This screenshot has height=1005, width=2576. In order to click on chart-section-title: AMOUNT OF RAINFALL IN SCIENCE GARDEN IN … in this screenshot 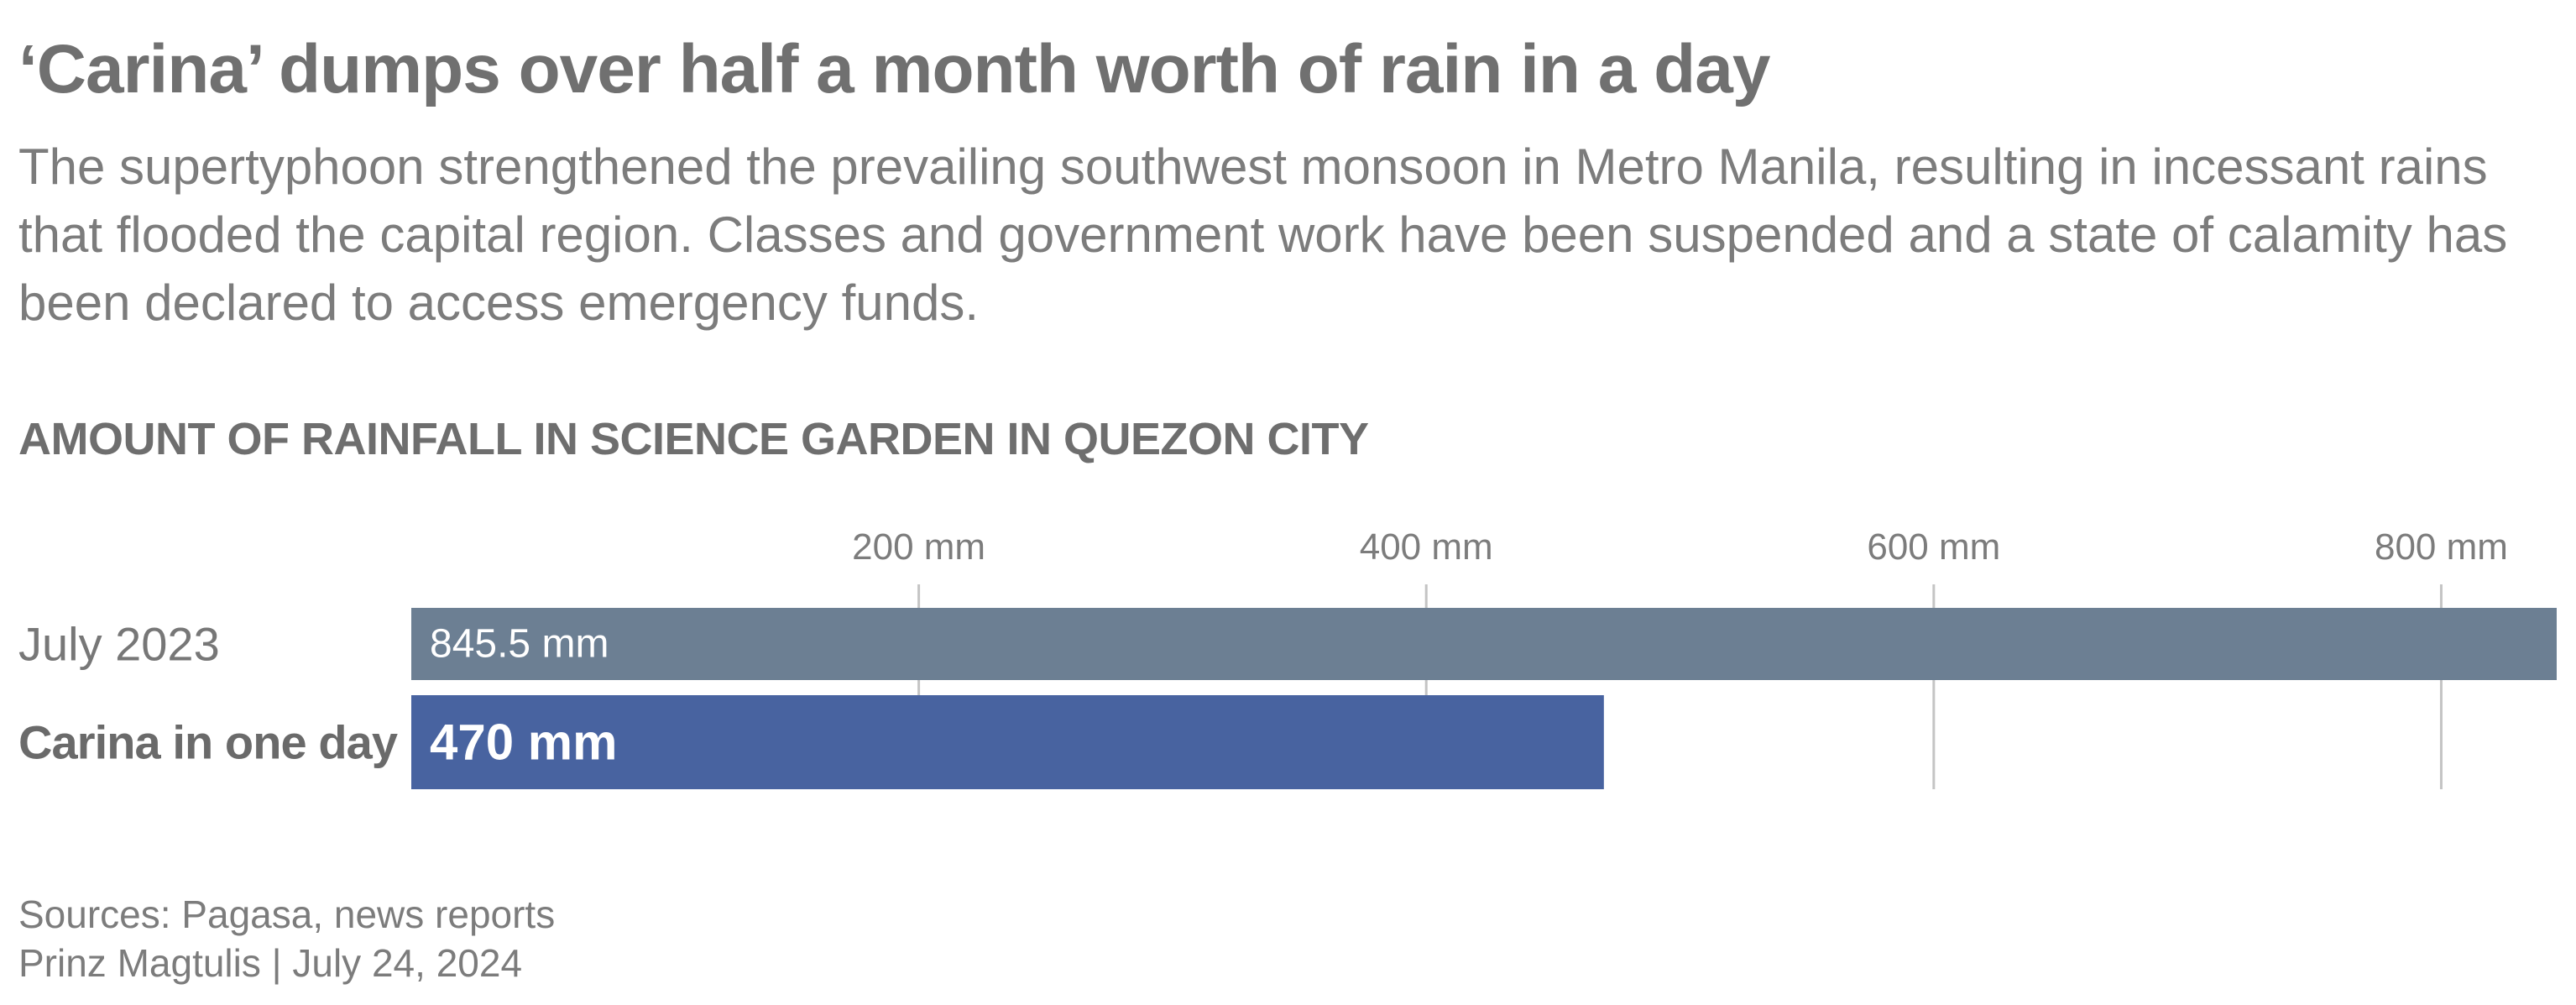, I will do `click(693, 439)`.